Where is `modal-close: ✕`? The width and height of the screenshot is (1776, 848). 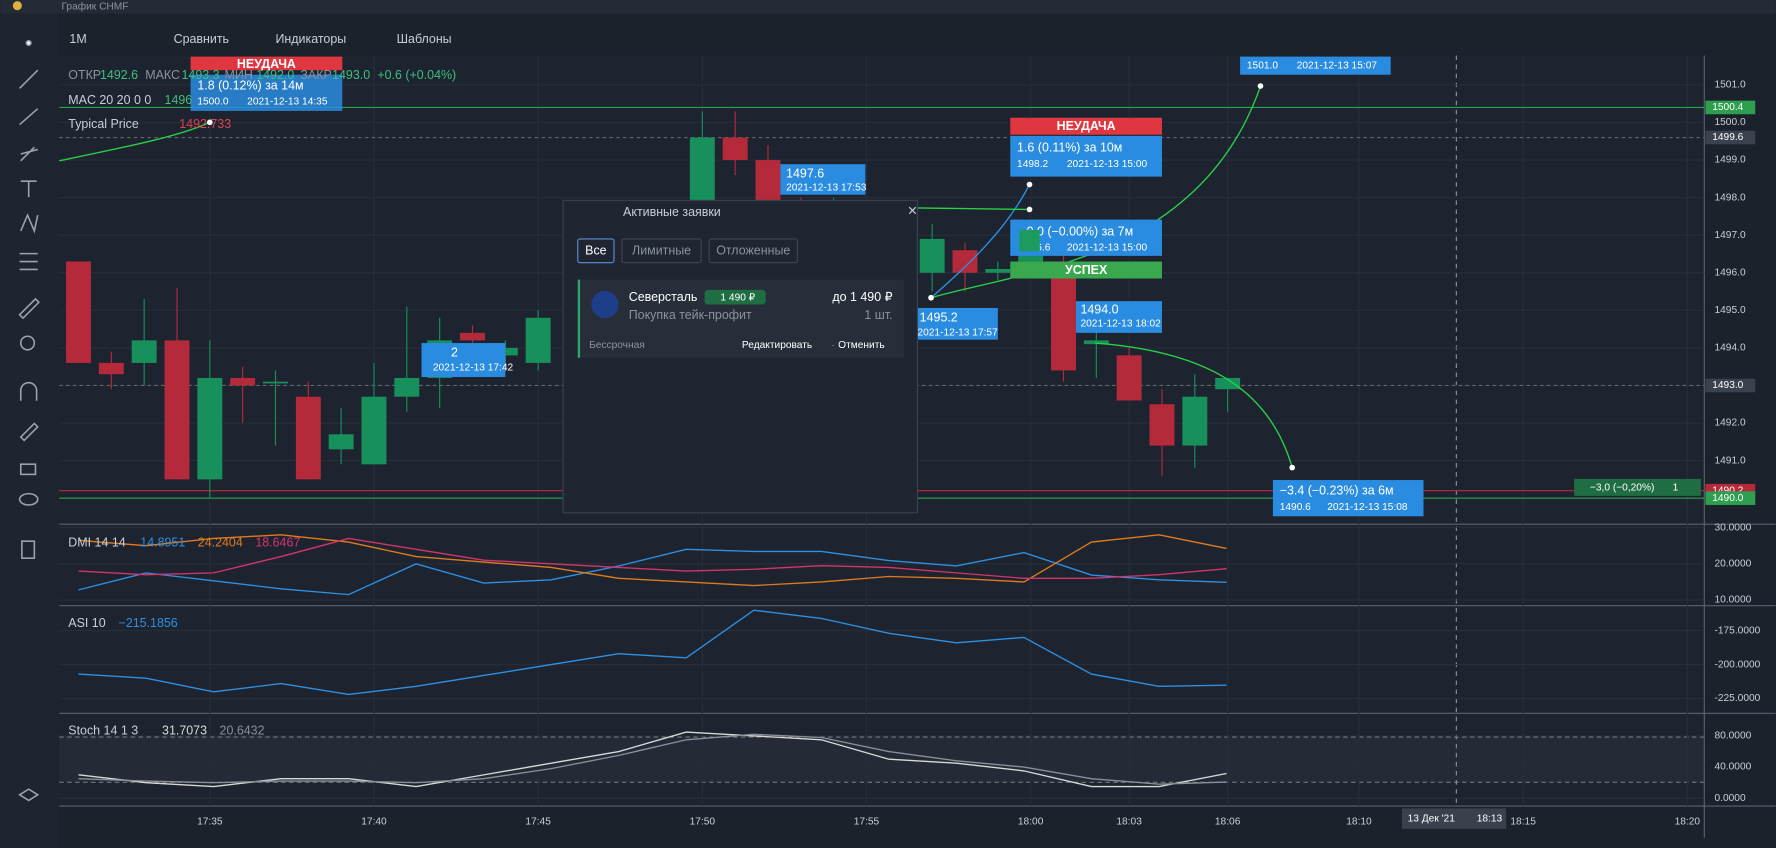
modal-close: ✕ is located at coordinates (912, 211).